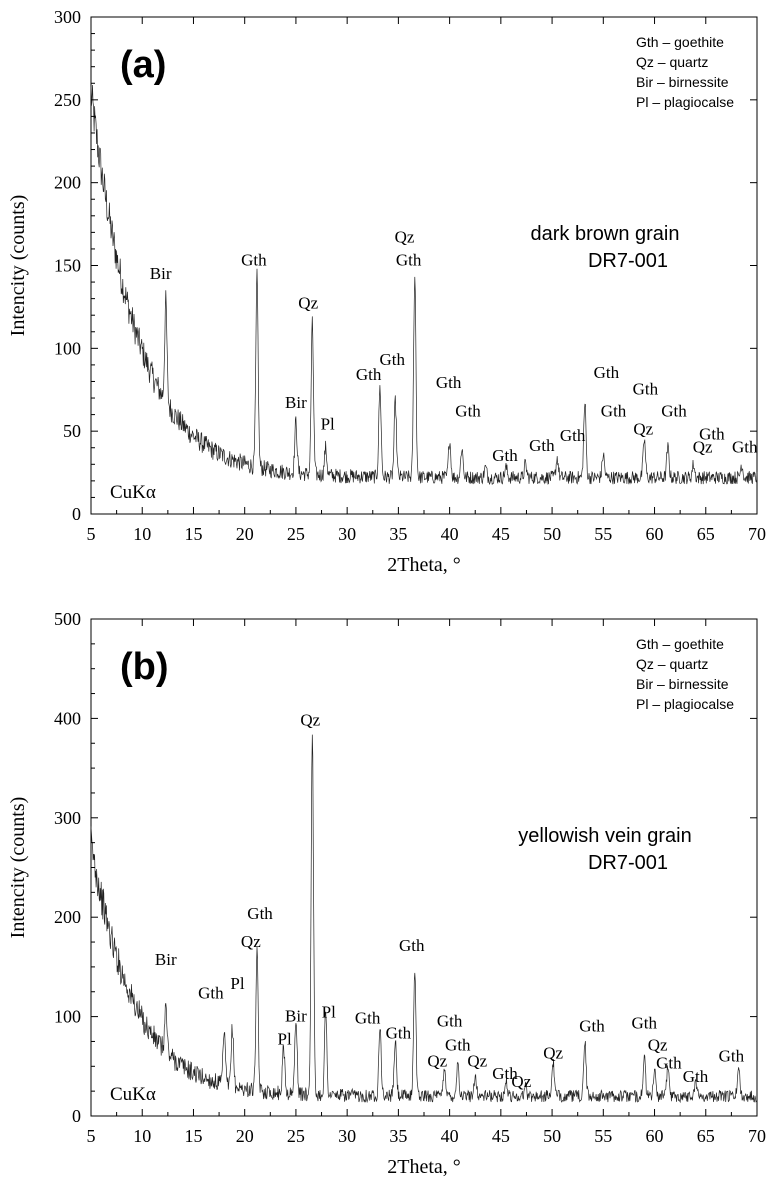  What do you see at coordinates (67, 718) in the screenshot?
I see `y-tick-label: 400` at bounding box center [67, 718].